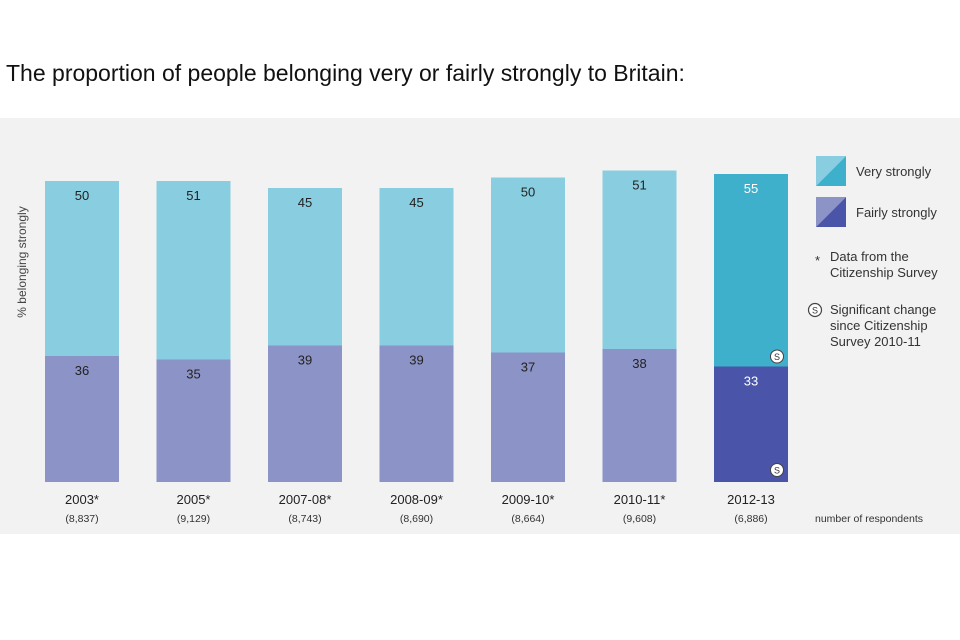 This screenshot has height=640, width=960. Describe the element at coordinates (751, 499) in the screenshot. I see `x-tick-label-2012-13: 2012-13` at that location.